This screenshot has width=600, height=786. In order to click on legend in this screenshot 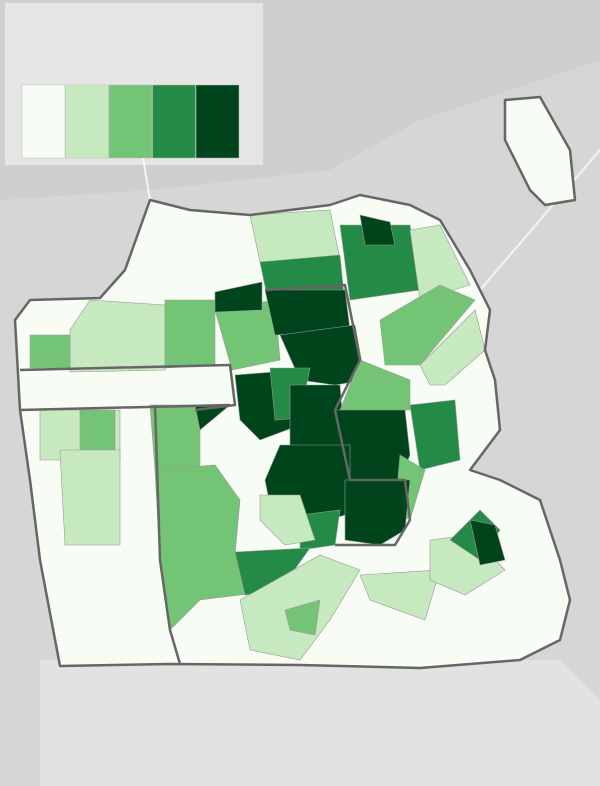, I will do `click(130, 121)`.